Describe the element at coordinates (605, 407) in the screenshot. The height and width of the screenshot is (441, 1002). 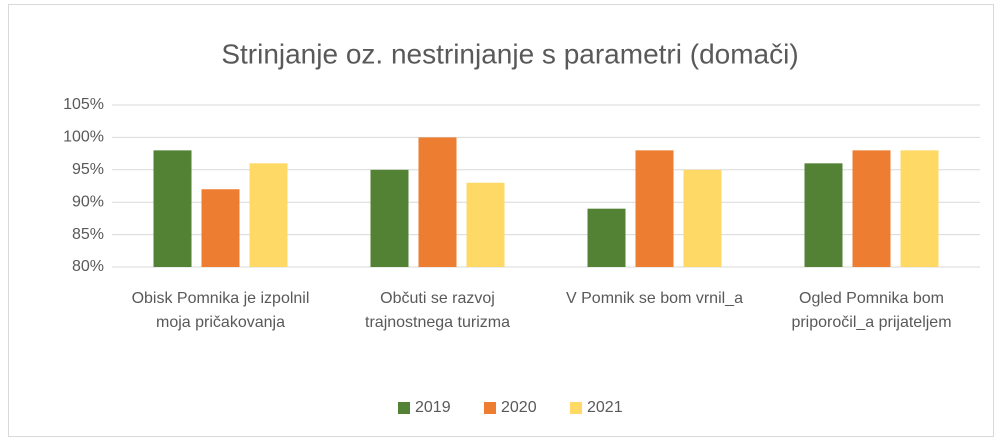
I see `legend-label: 2021` at that location.